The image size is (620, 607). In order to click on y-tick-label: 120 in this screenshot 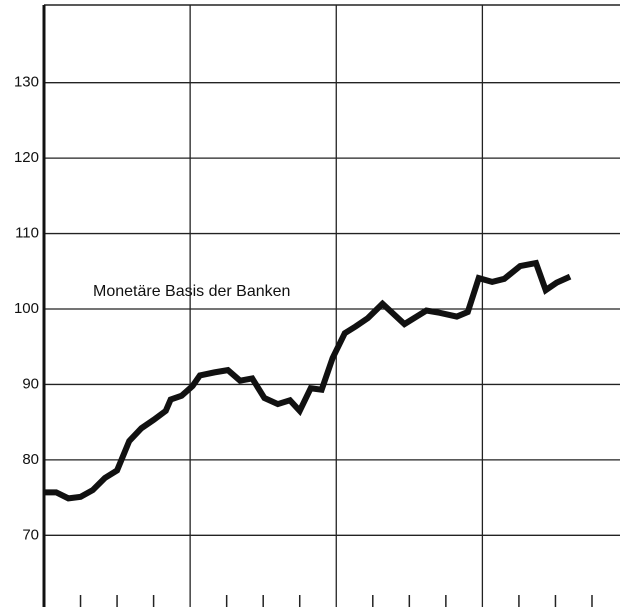, I will do `click(26, 157)`.